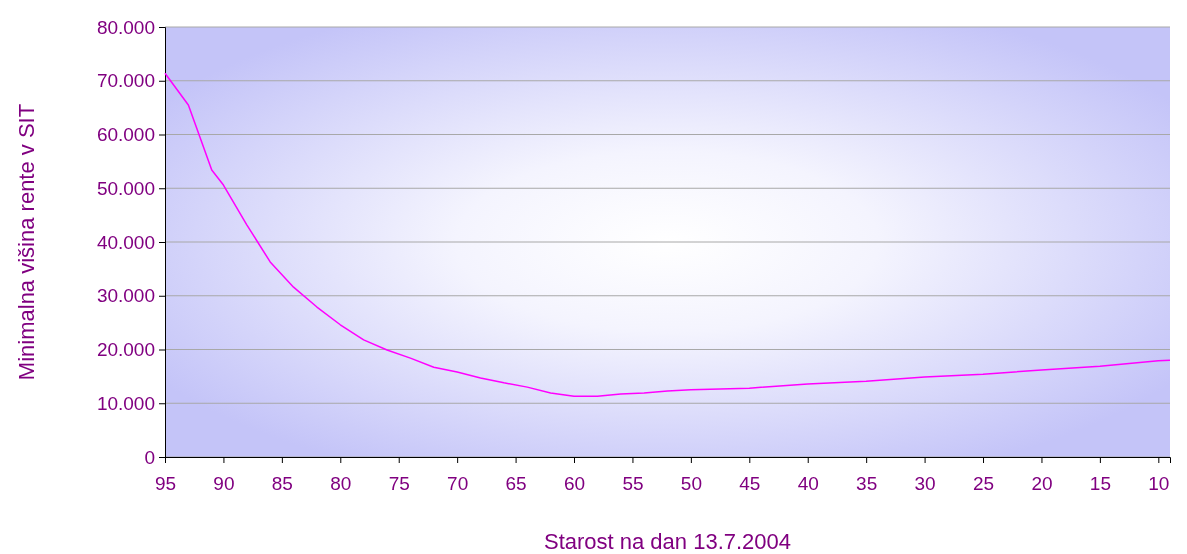 Image resolution: width=1187 pixels, height=554 pixels. I want to click on x-axis-title: Starost na dan 13.7.2004, so click(667, 541).